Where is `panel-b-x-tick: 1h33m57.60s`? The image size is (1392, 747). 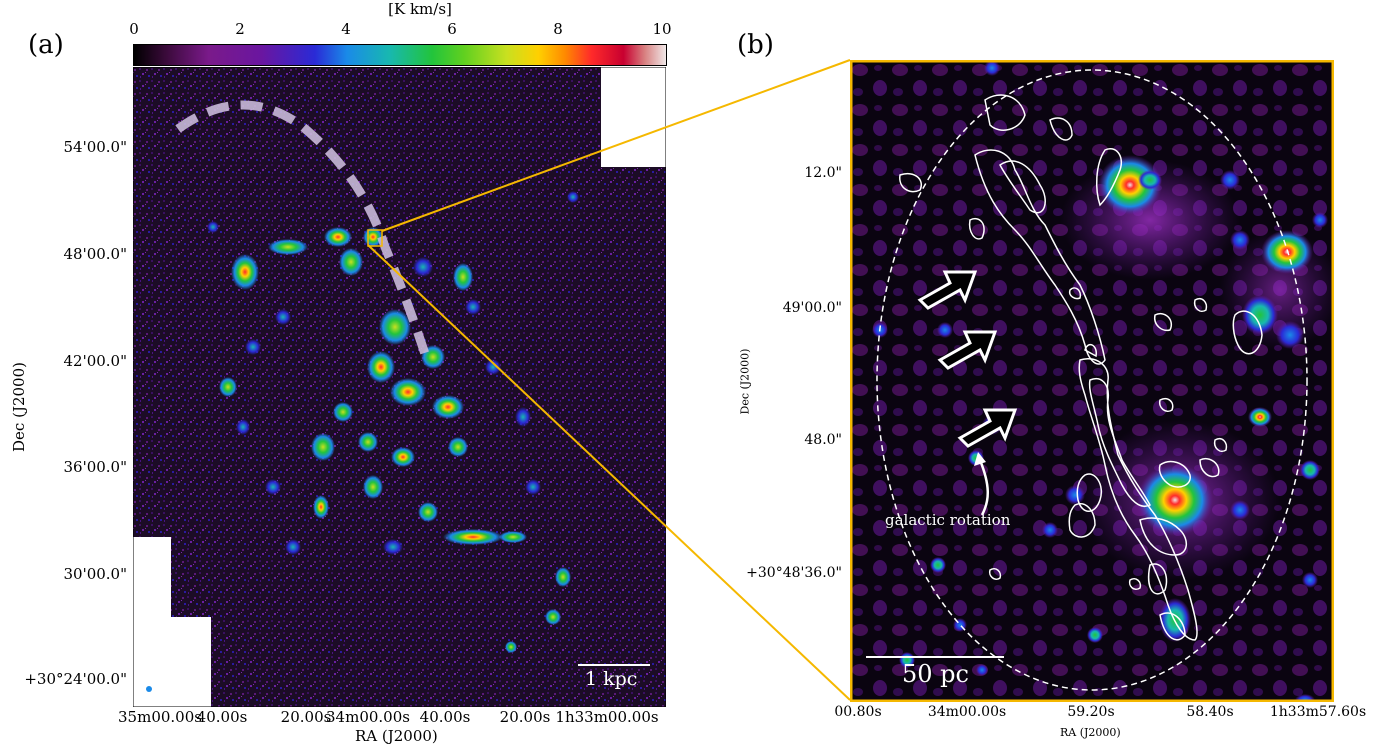
panel-b-x-tick: 1h33m57.60s is located at coordinates (1318, 712).